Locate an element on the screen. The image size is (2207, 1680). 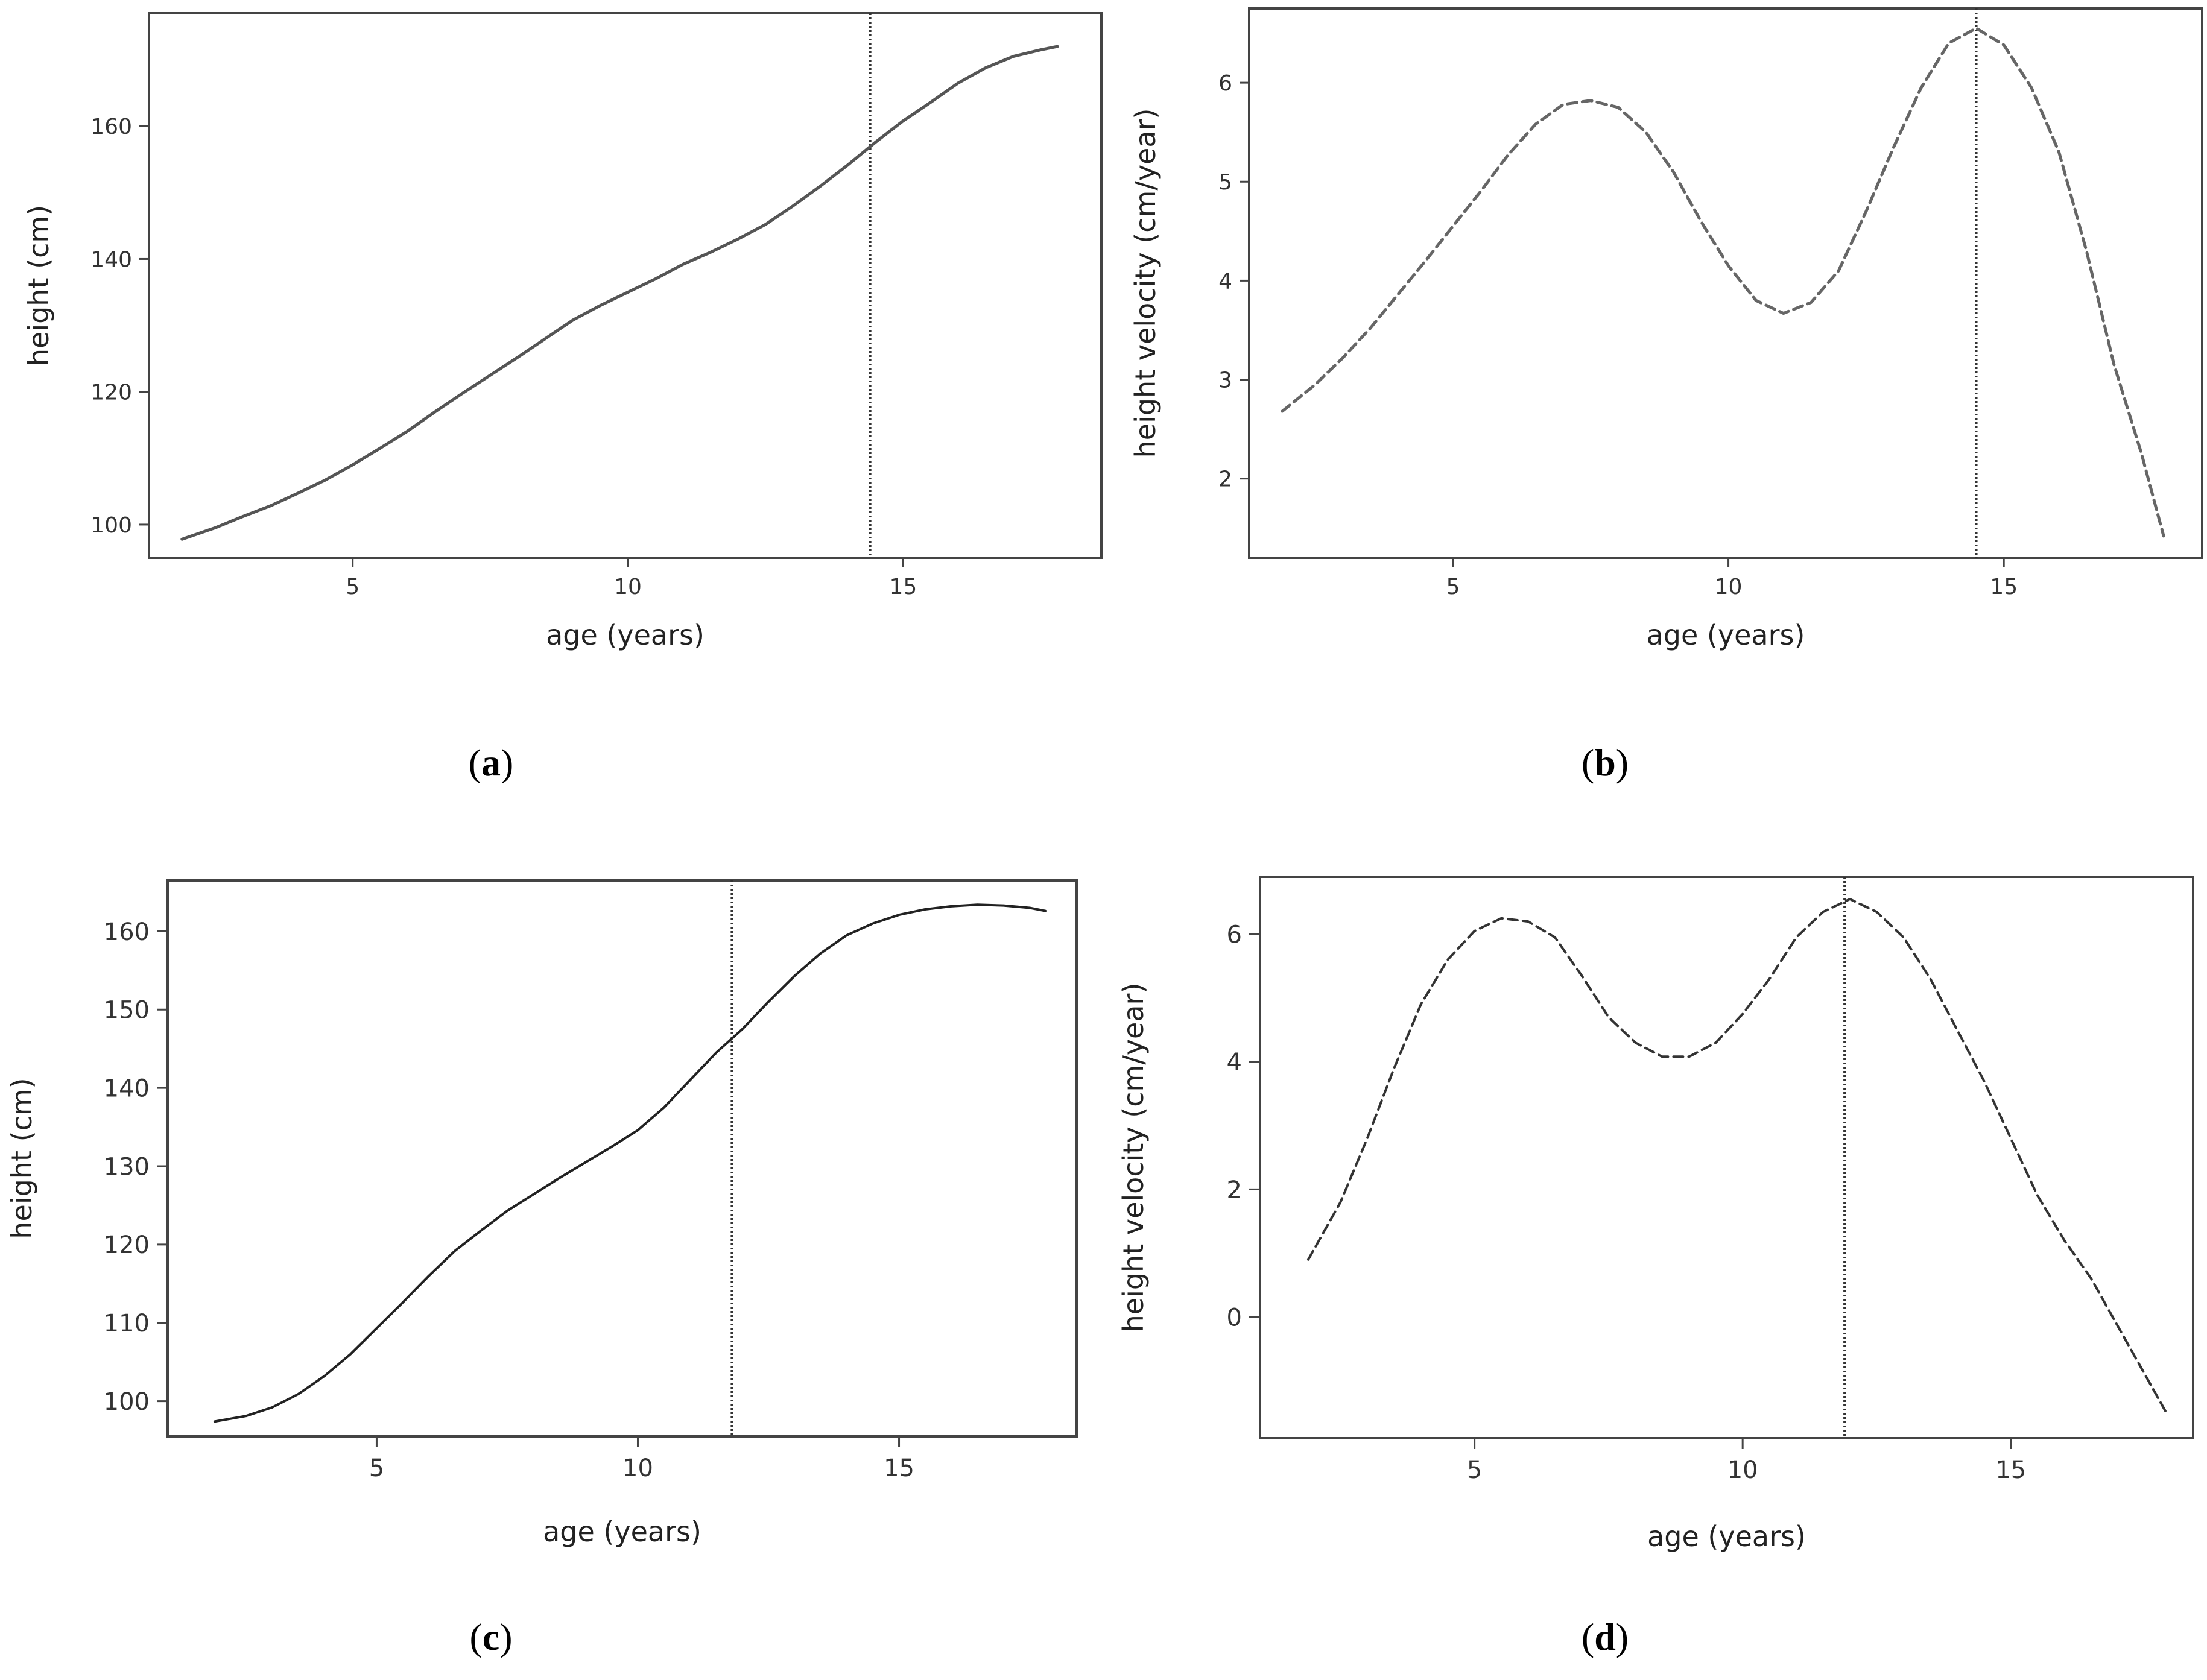
y-tick-label: 4 is located at coordinates (1225, 281).